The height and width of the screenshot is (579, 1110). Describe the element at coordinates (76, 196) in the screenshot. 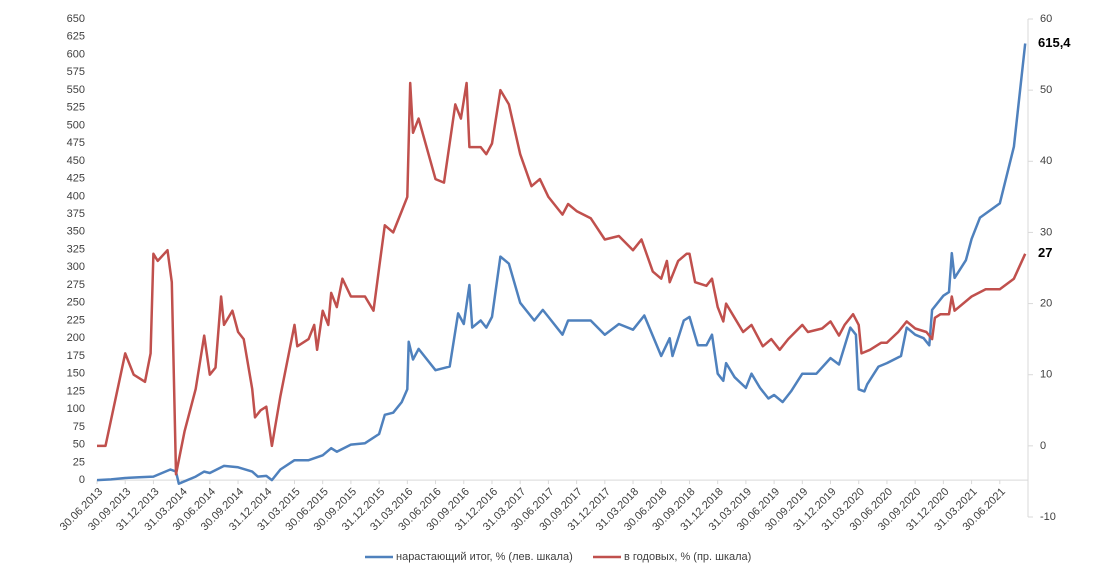

I see `y-tick-label: 400` at that location.